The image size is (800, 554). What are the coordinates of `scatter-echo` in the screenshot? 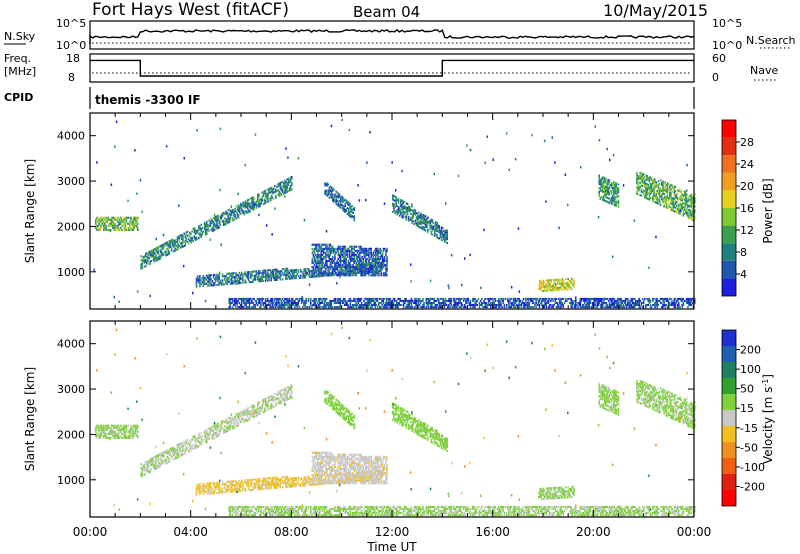 It's located at (430, 281).